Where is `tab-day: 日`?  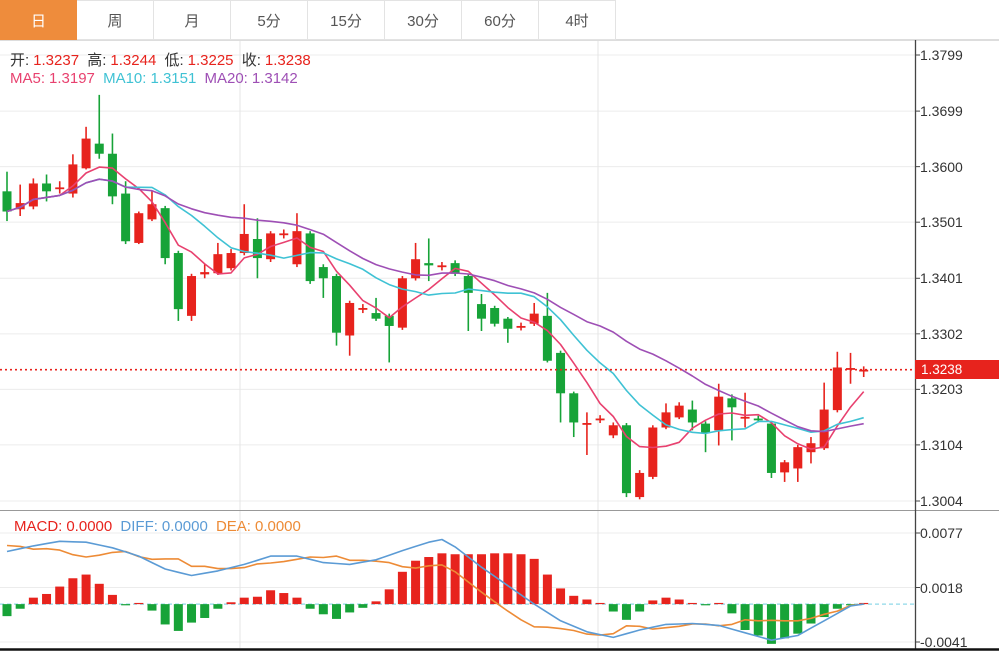
tab-day: 日 is located at coordinates (38, 20).